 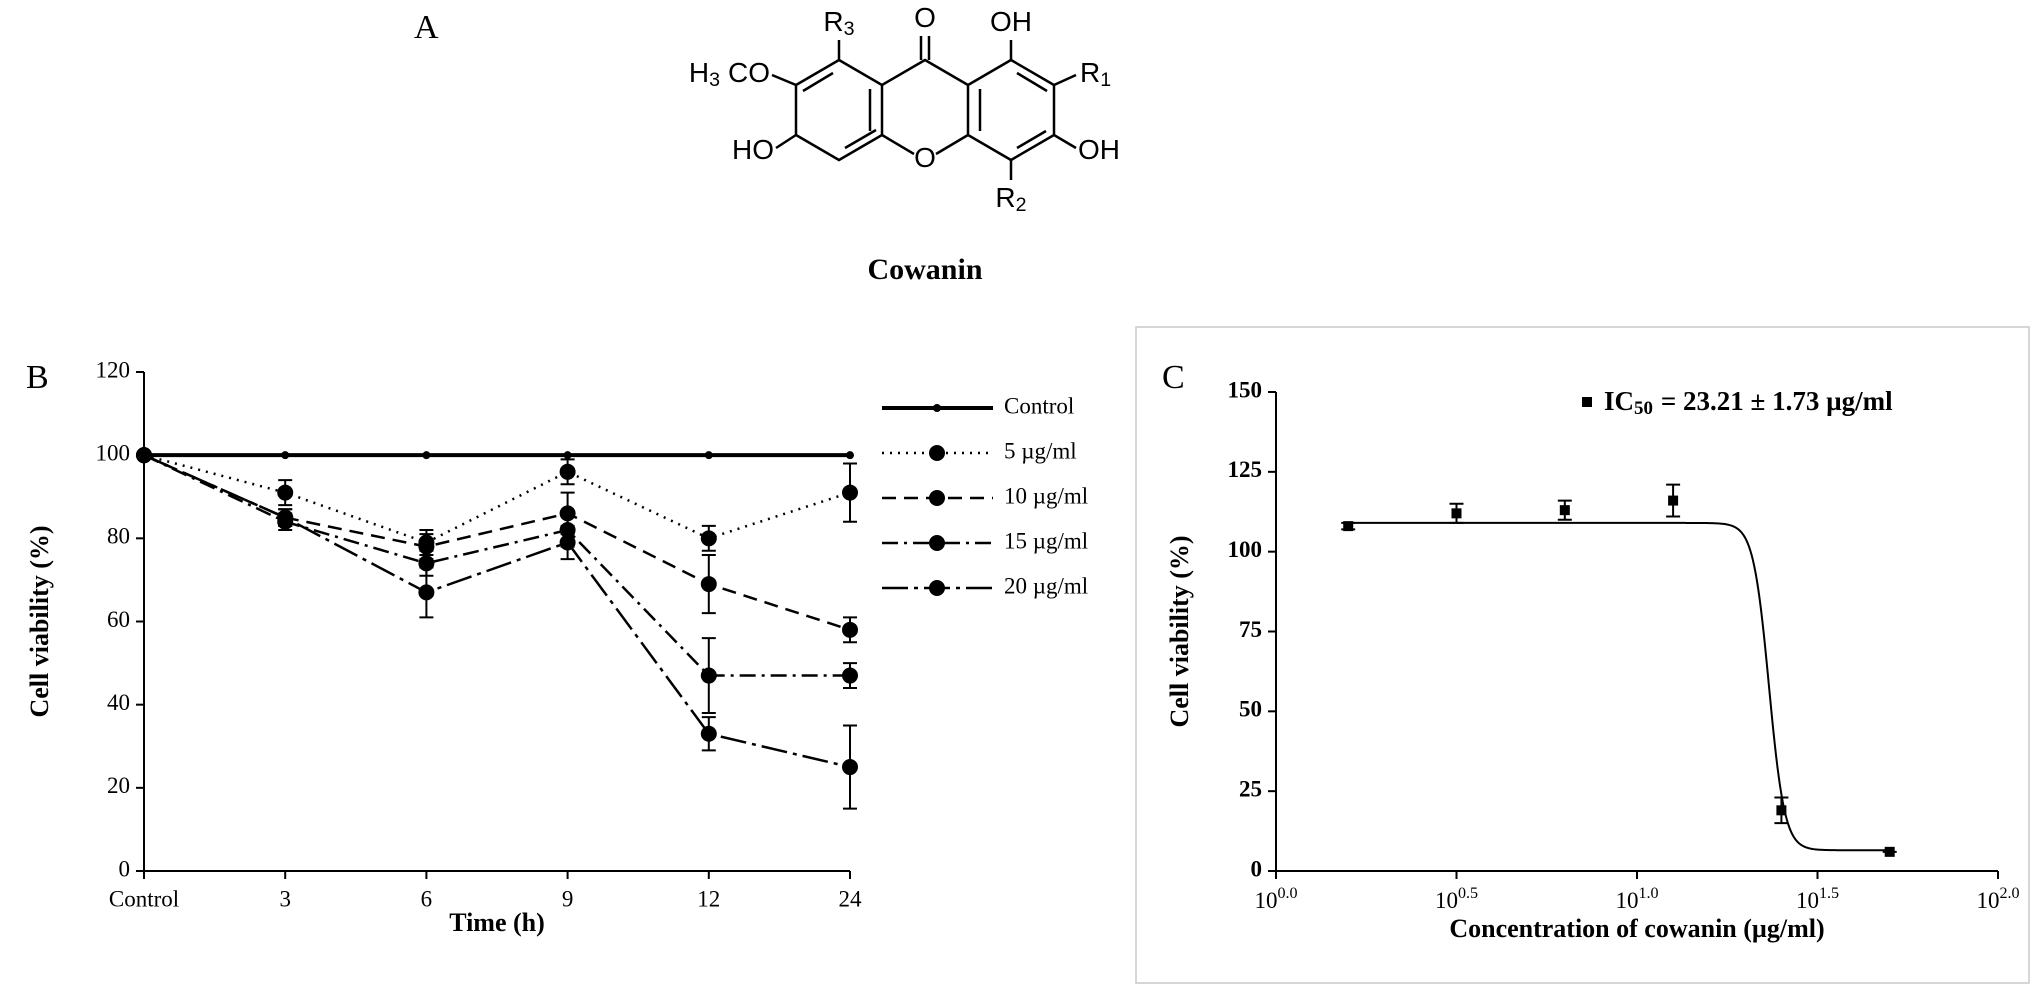 What do you see at coordinates (1105, 80) in the screenshot?
I see `text-part: 1` at bounding box center [1105, 80].